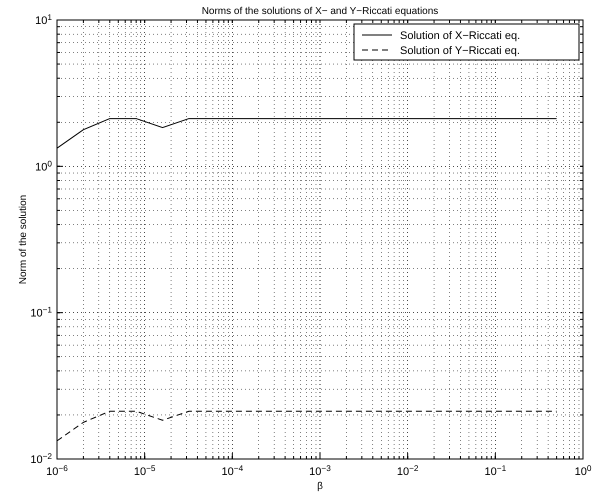 The height and width of the screenshot is (492, 607). What do you see at coordinates (43, 166) in the screenshot?
I see `y-tick-label: 10$^{0}$` at bounding box center [43, 166].